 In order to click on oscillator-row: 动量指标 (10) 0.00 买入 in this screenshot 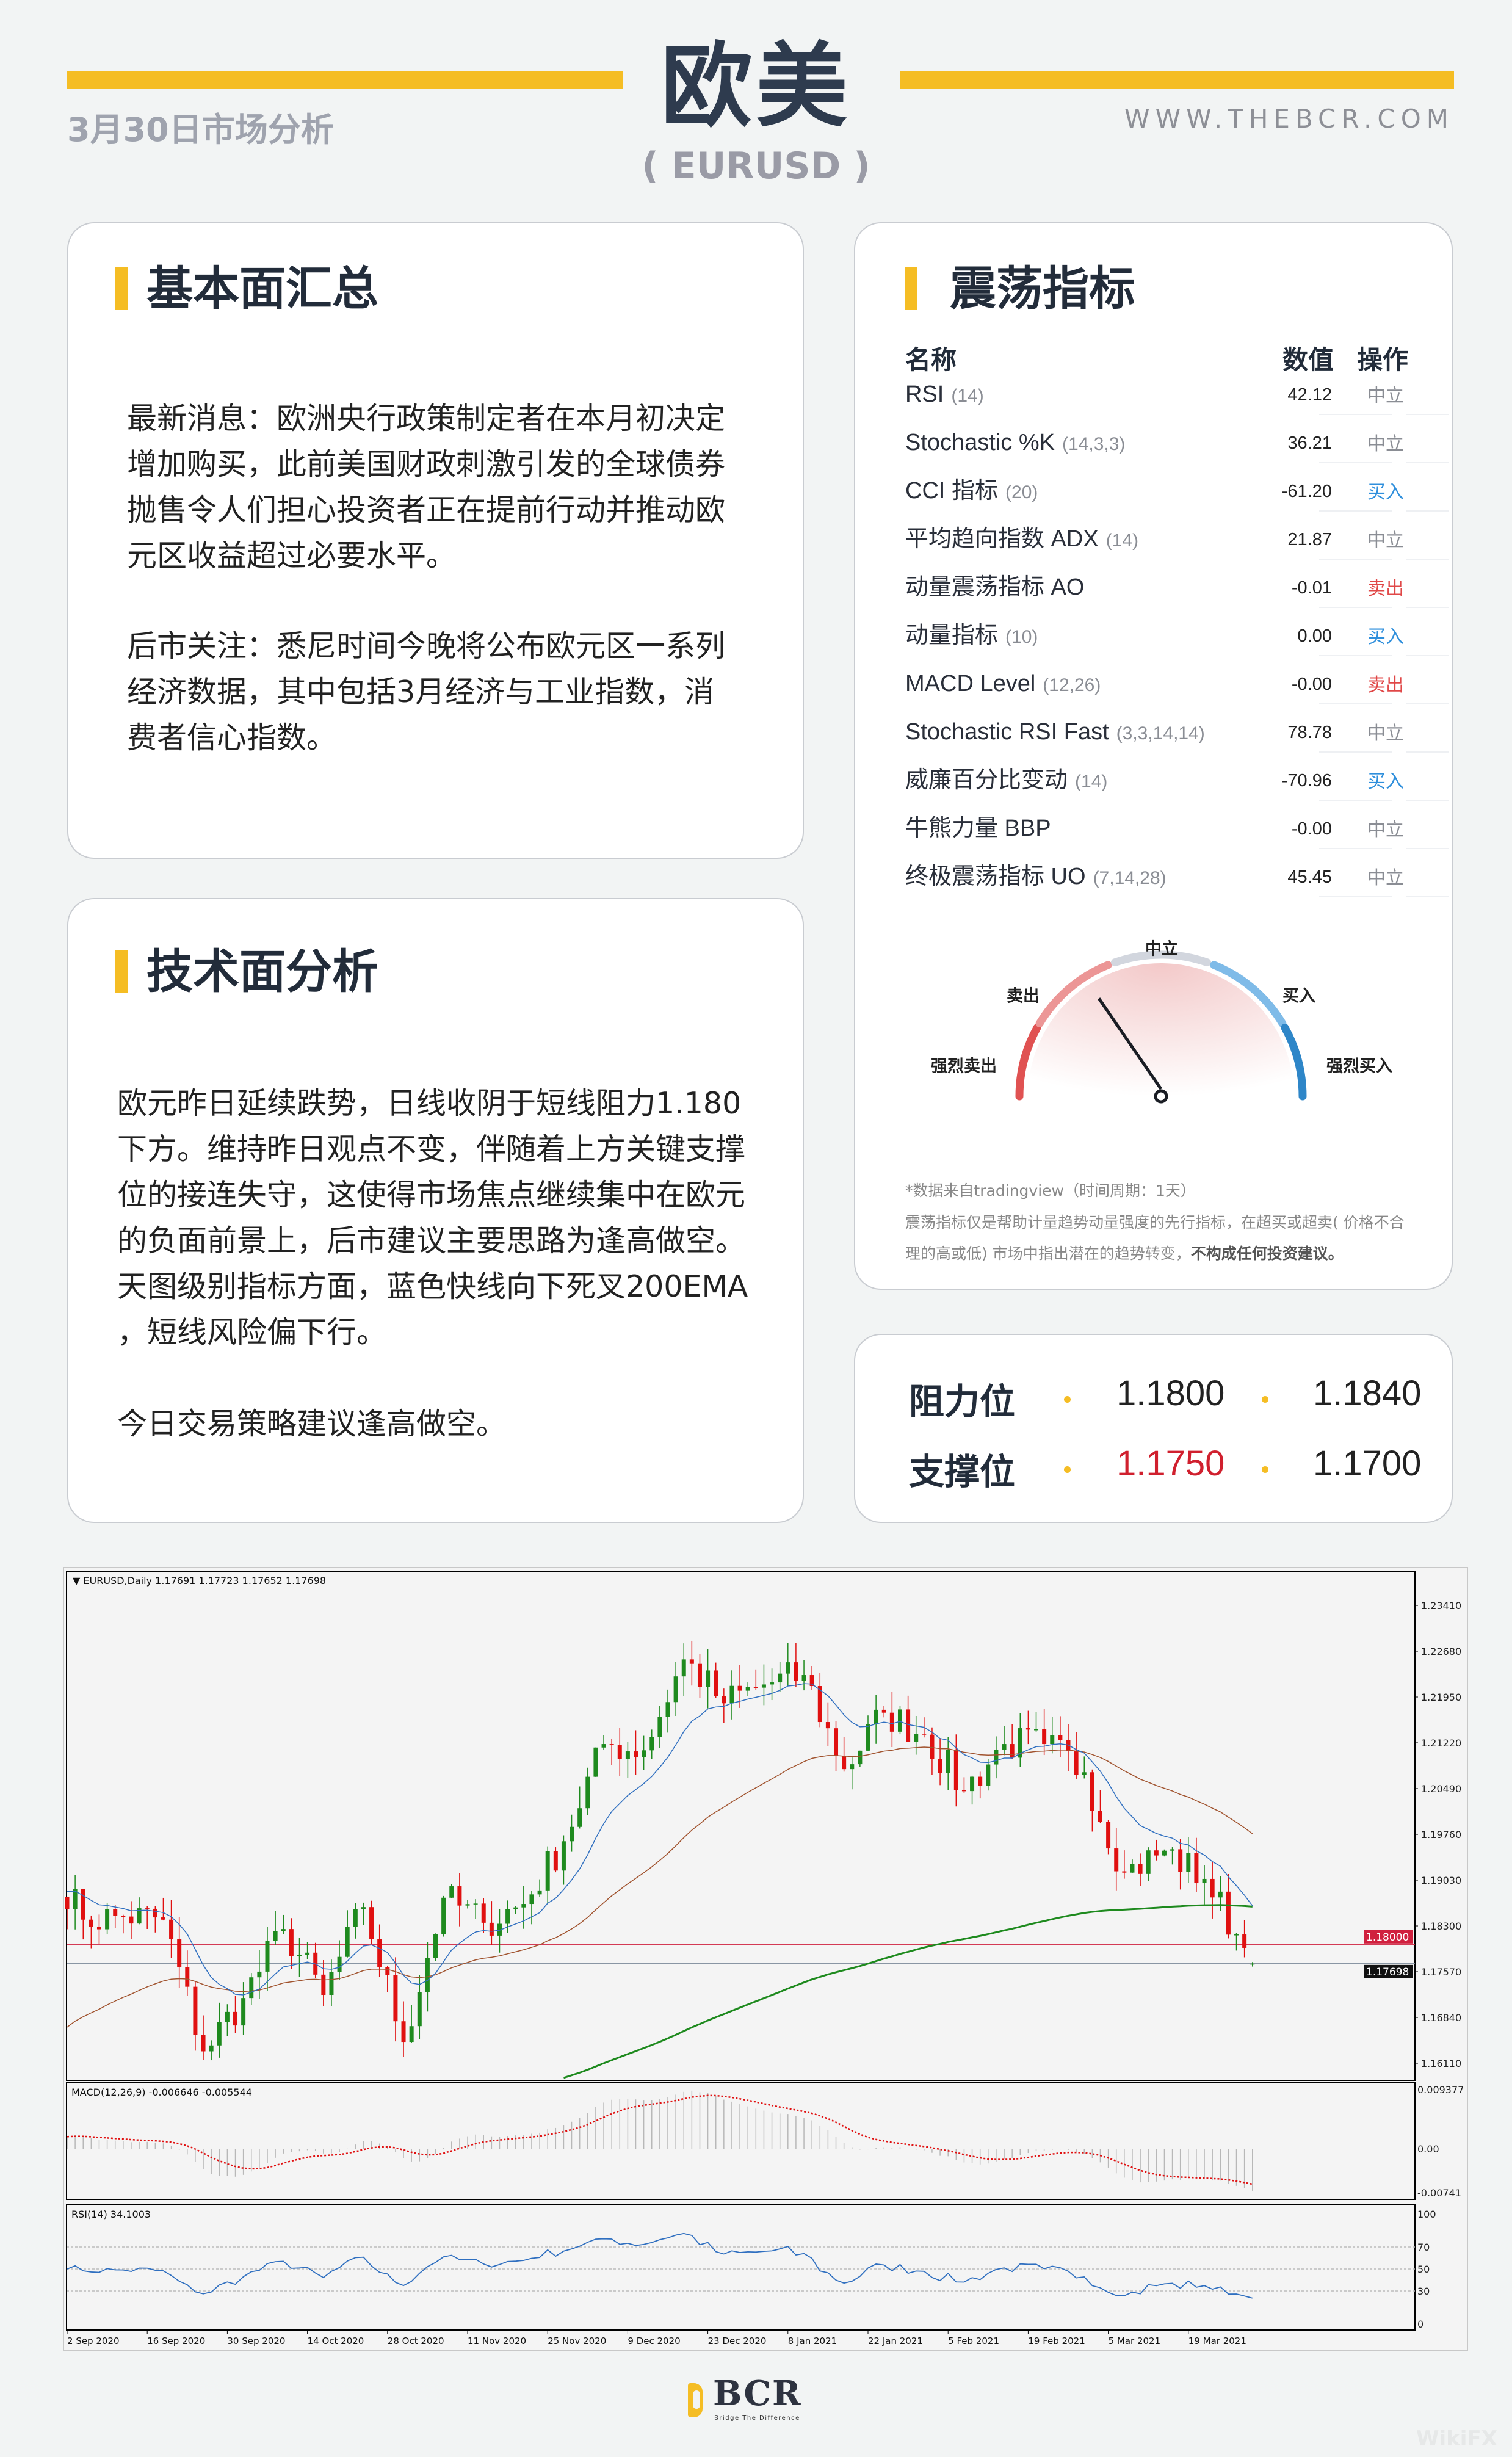, I will do `click(1154, 641)`.